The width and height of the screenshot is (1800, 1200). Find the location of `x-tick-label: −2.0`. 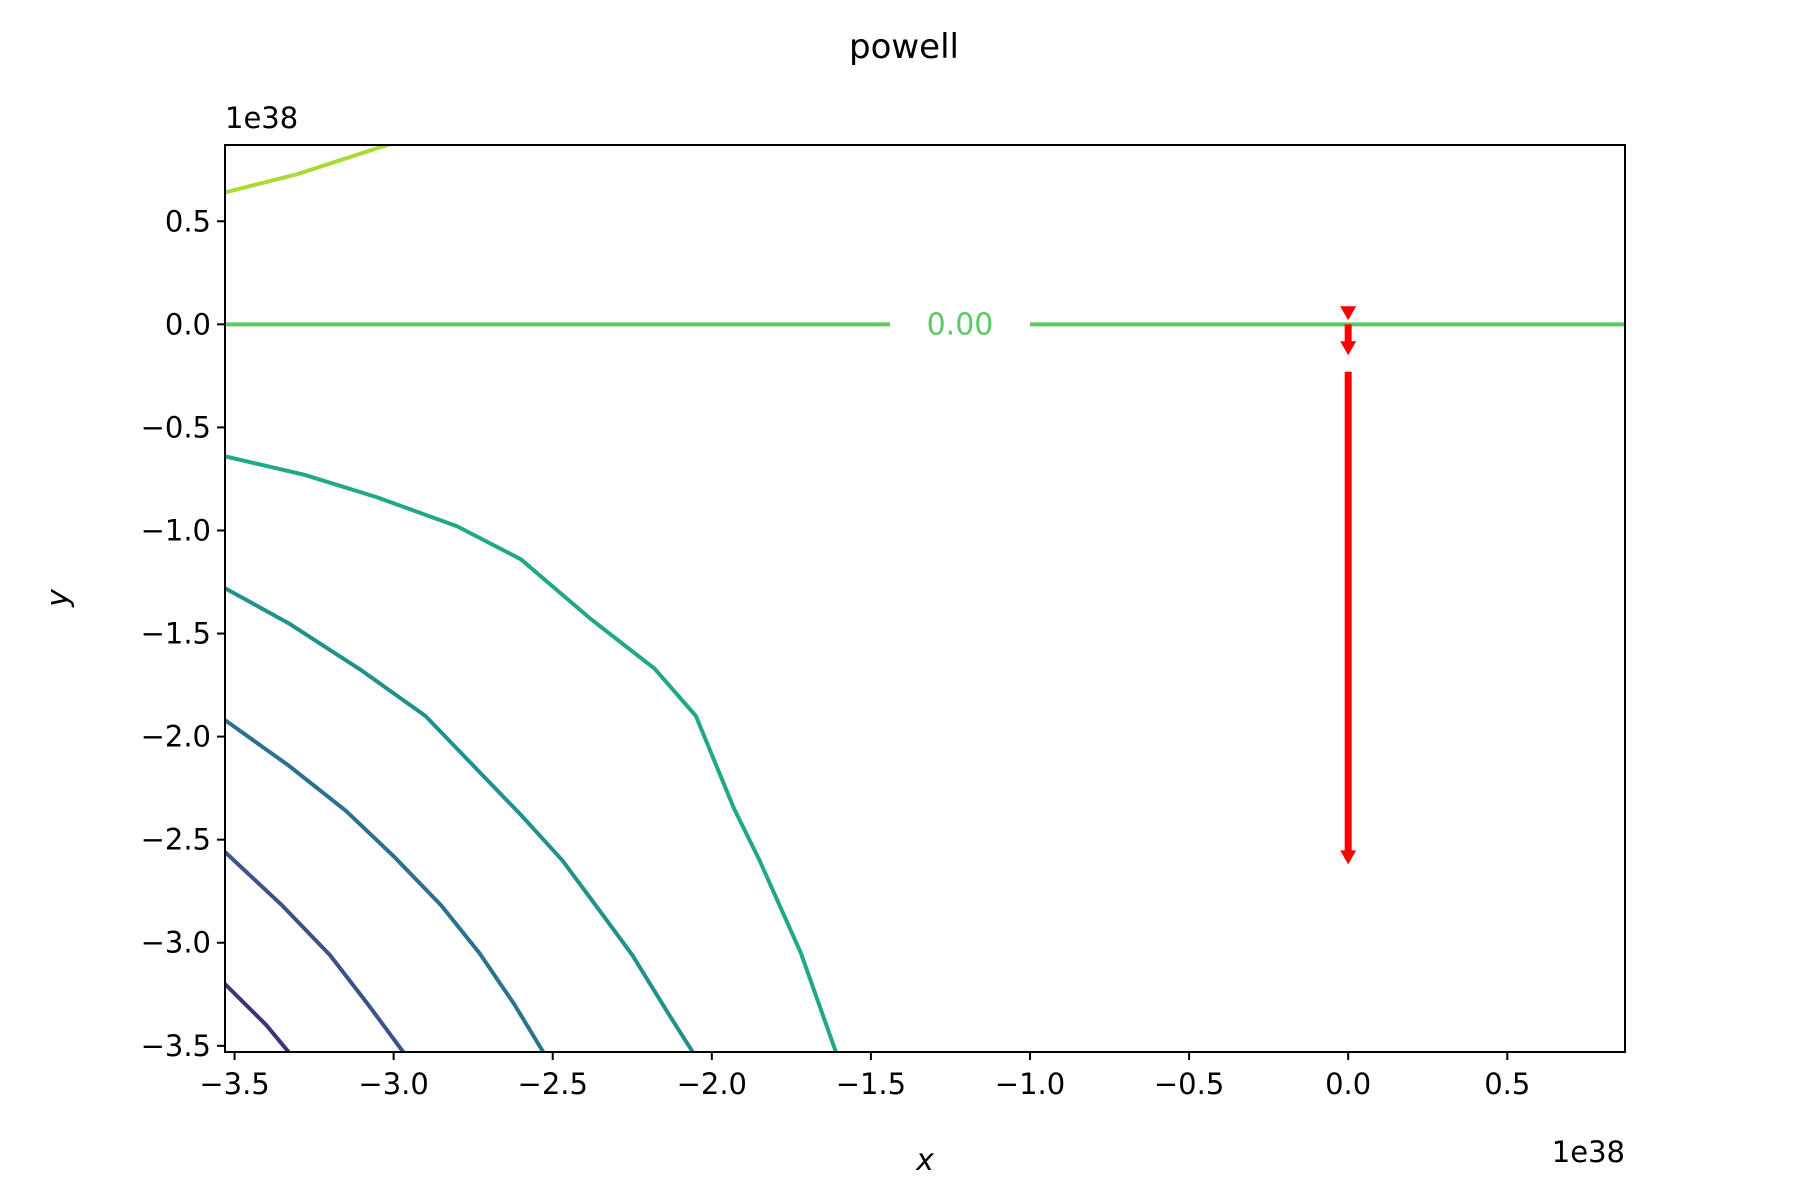

x-tick-label: −2.0 is located at coordinates (712, 1084).